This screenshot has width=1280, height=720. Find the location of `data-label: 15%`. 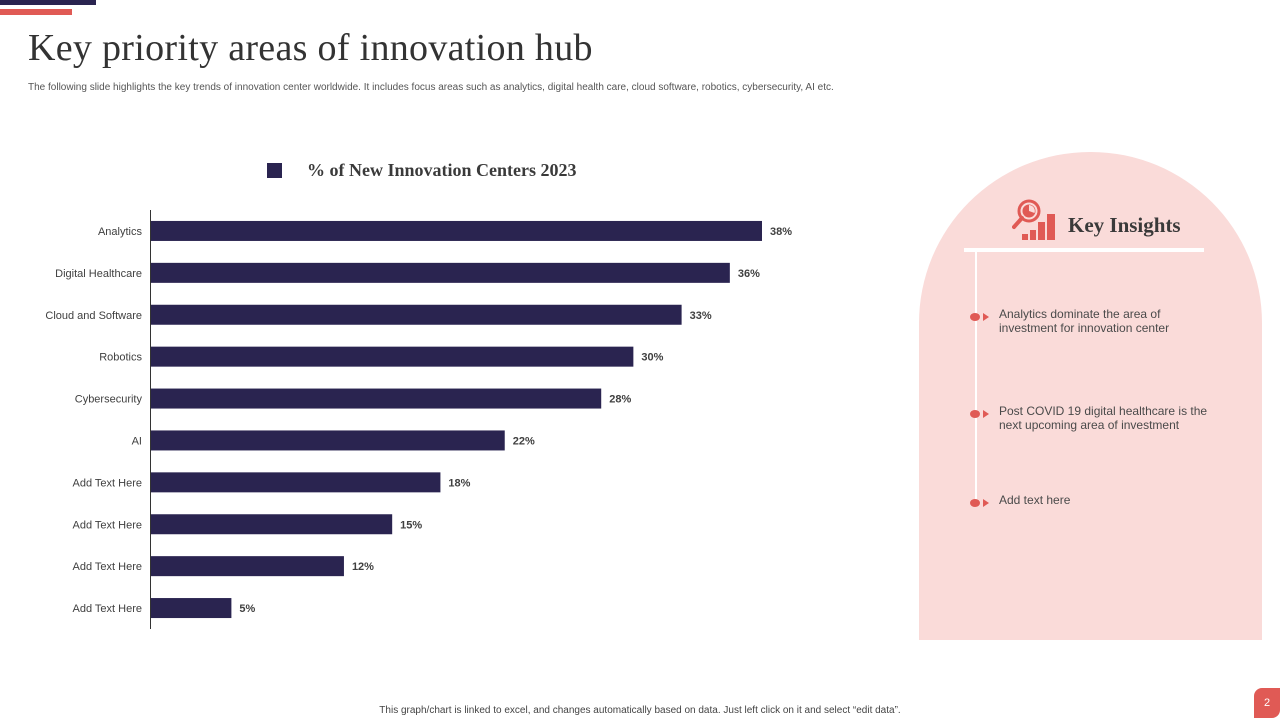

data-label: 15% is located at coordinates (411, 525).